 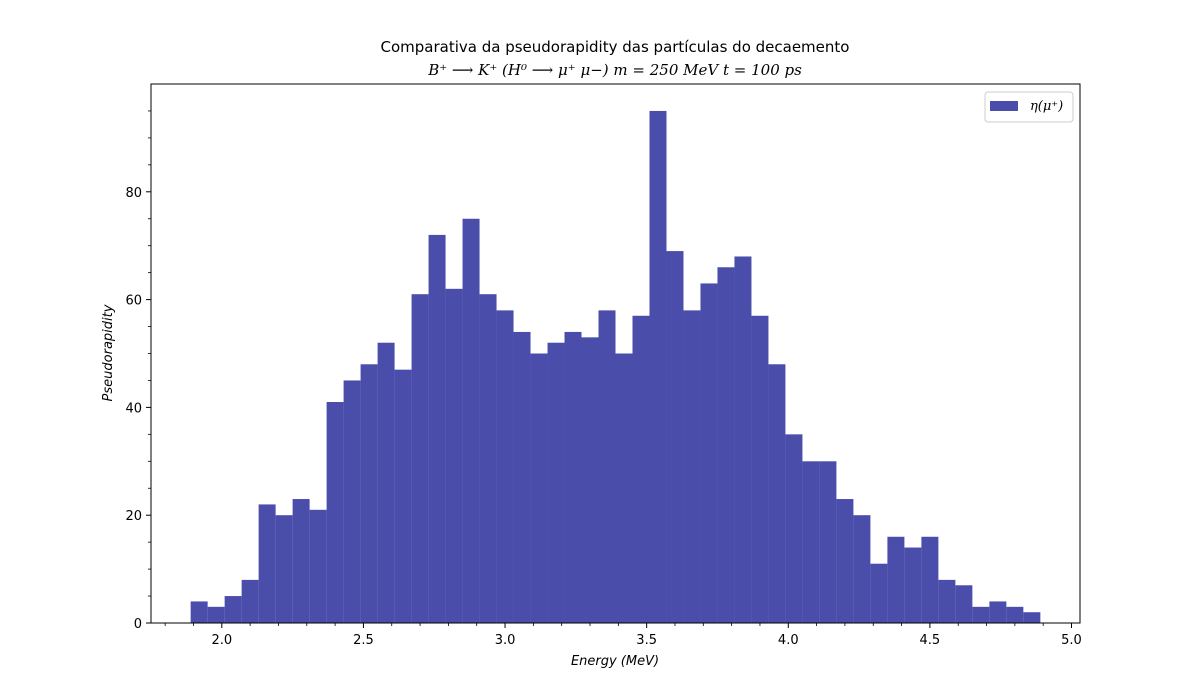 What do you see at coordinates (108, 352) in the screenshot?
I see `y-axis-label: Pseudorapidity` at bounding box center [108, 352].